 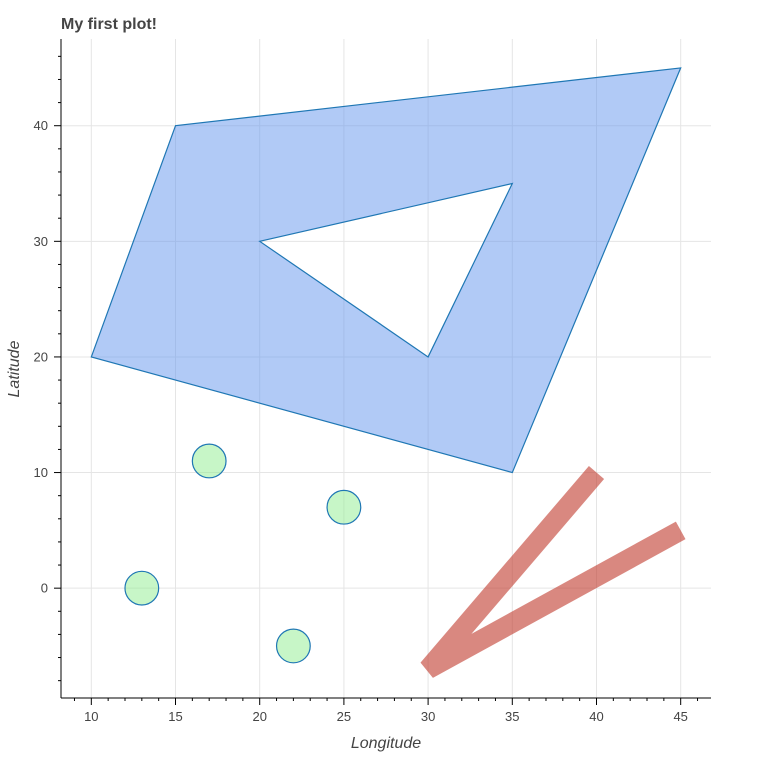 What do you see at coordinates (386, 743) in the screenshot?
I see `x-axis-label: Longitude` at bounding box center [386, 743].